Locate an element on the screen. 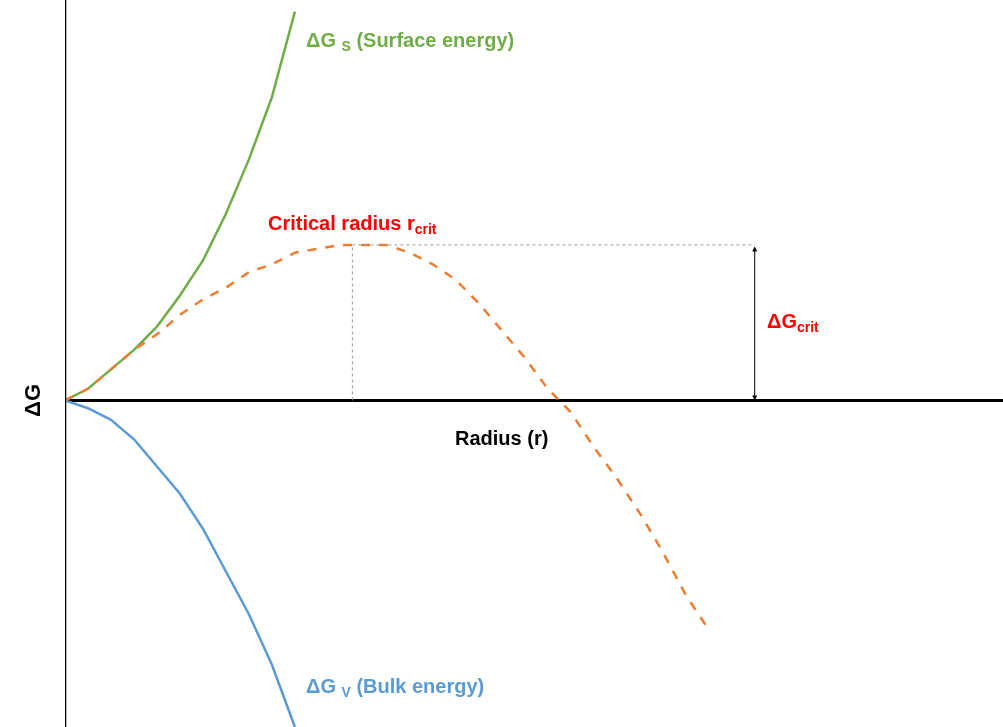 The width and height of the screenshot is (1003, 727). x-axis-title: Radius (r) is located at coordinates (502, 438).